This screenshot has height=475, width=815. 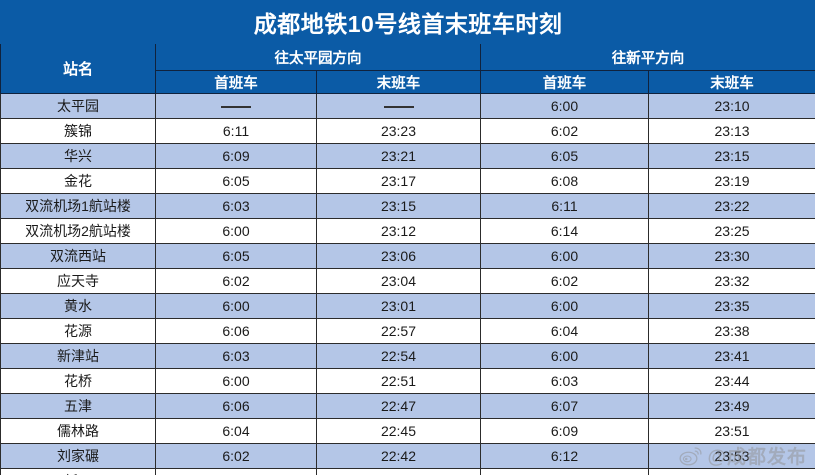 I want to click on cell-xinping-last: 23:25, so click(x=731, y=231).